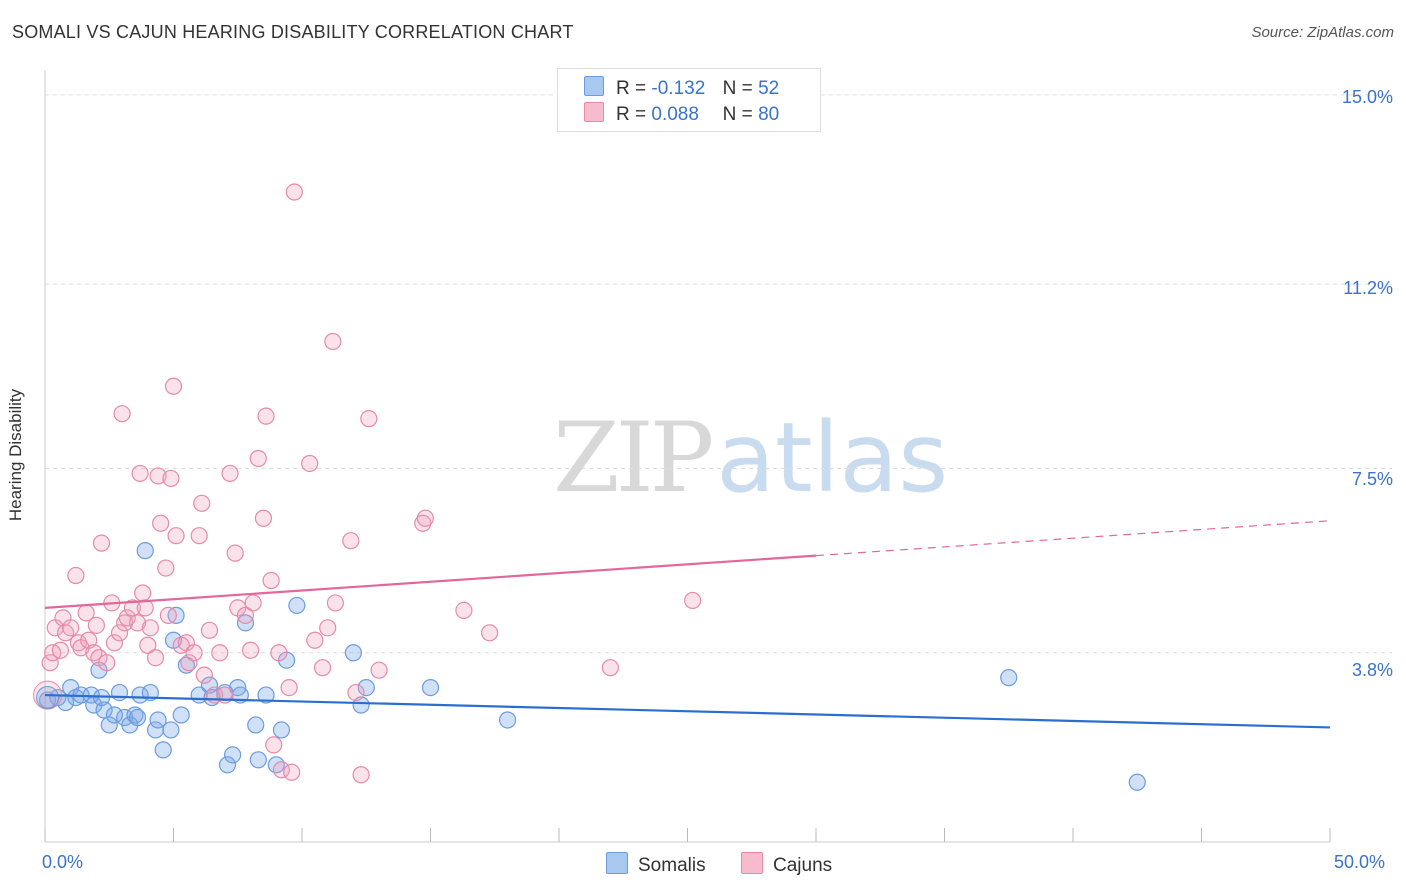  I want to click on source-label: Source: ZipAtlas.com, so click(1322, 32).